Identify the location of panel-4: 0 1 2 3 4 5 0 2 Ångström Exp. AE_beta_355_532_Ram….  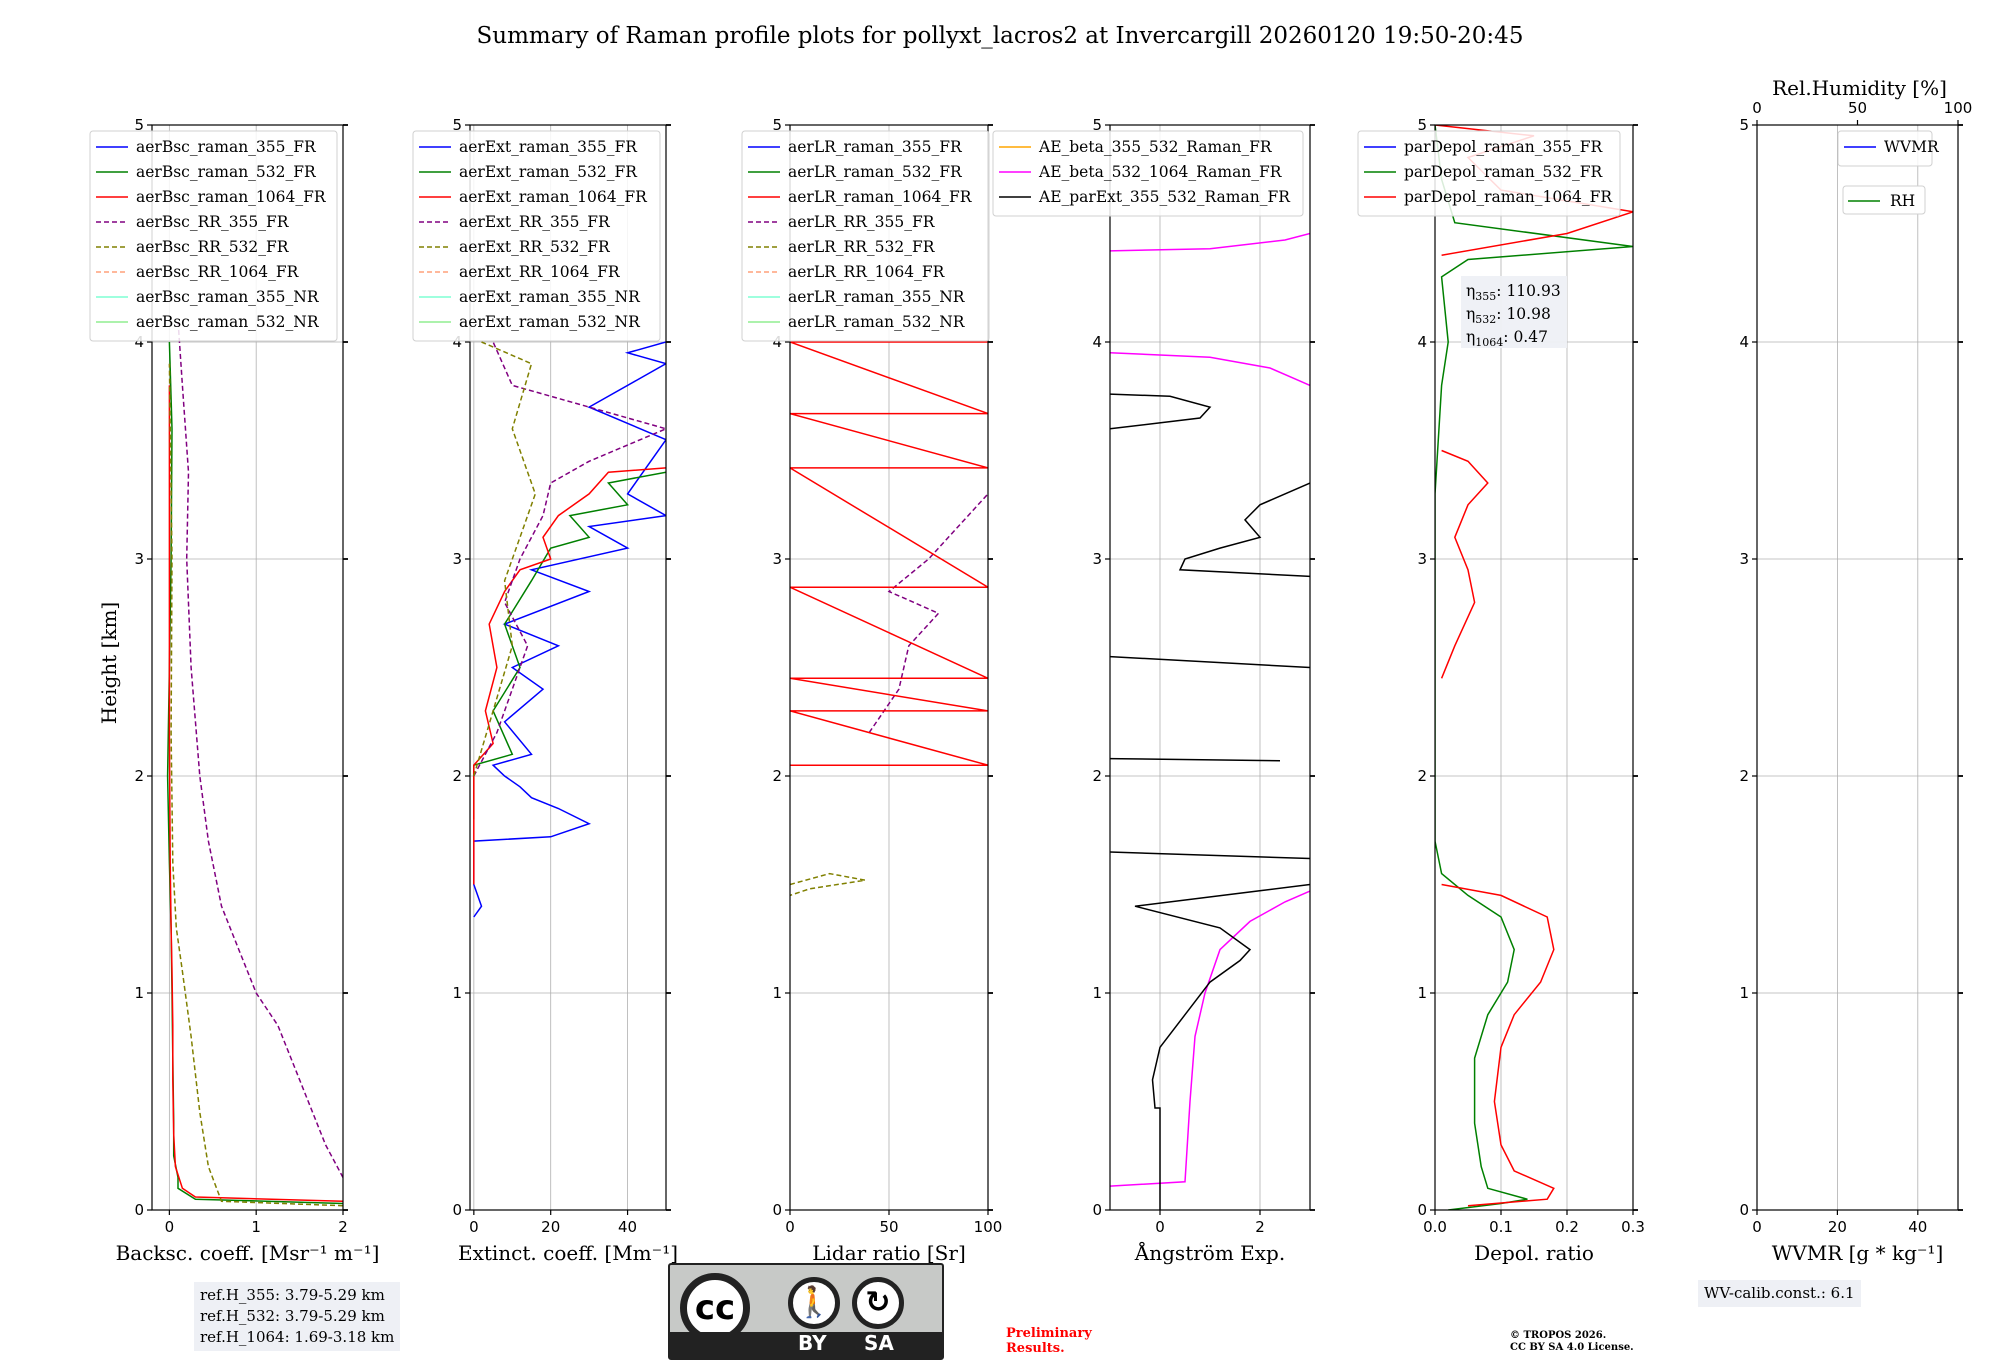
(1153, 690).